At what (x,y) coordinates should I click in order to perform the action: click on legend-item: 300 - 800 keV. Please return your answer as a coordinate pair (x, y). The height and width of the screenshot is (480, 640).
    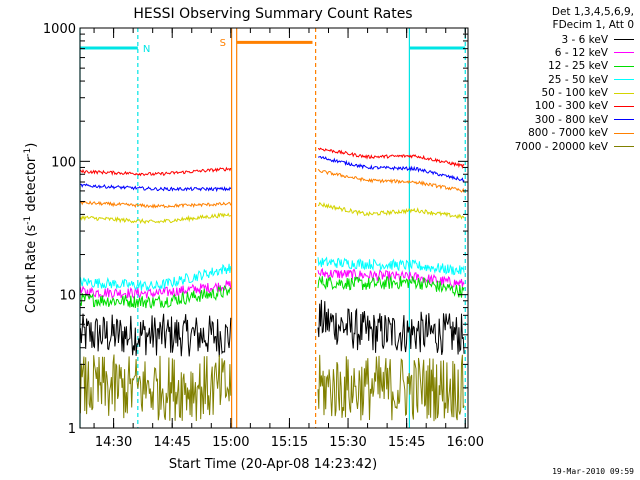
    Looking at the image, I should click on (555, 119).